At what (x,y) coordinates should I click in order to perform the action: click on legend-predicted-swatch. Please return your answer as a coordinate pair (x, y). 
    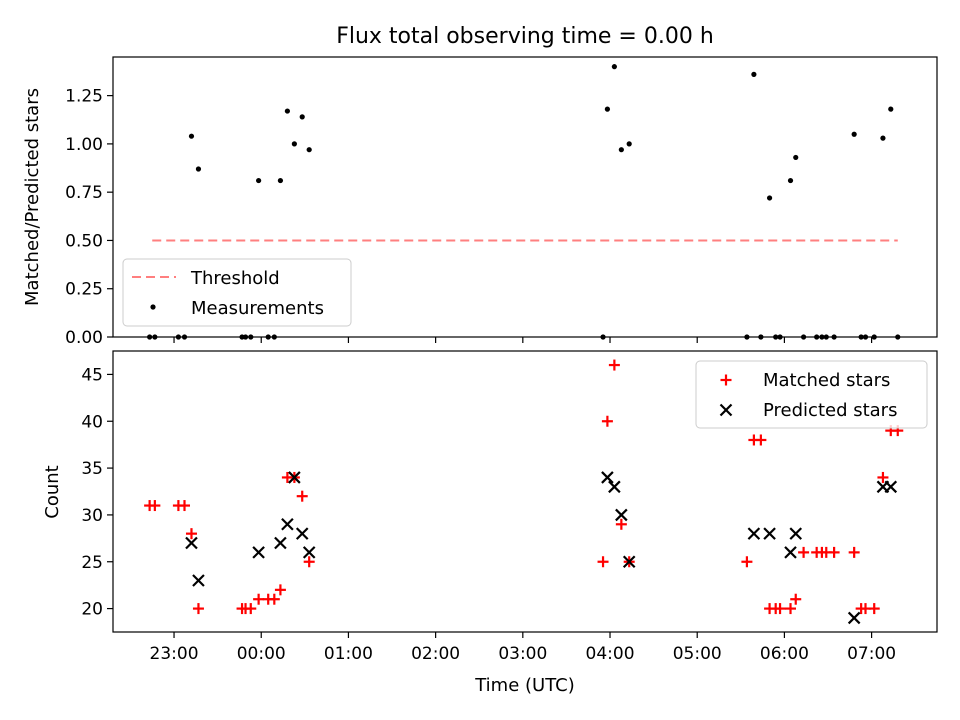
    Looking at the image, I should click on (726, 410).